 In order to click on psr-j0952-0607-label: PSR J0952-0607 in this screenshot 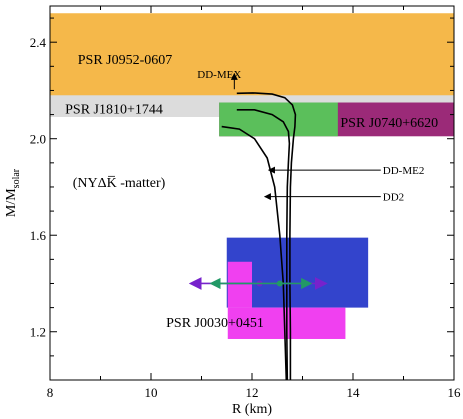, I will do `click(125, 60)`.